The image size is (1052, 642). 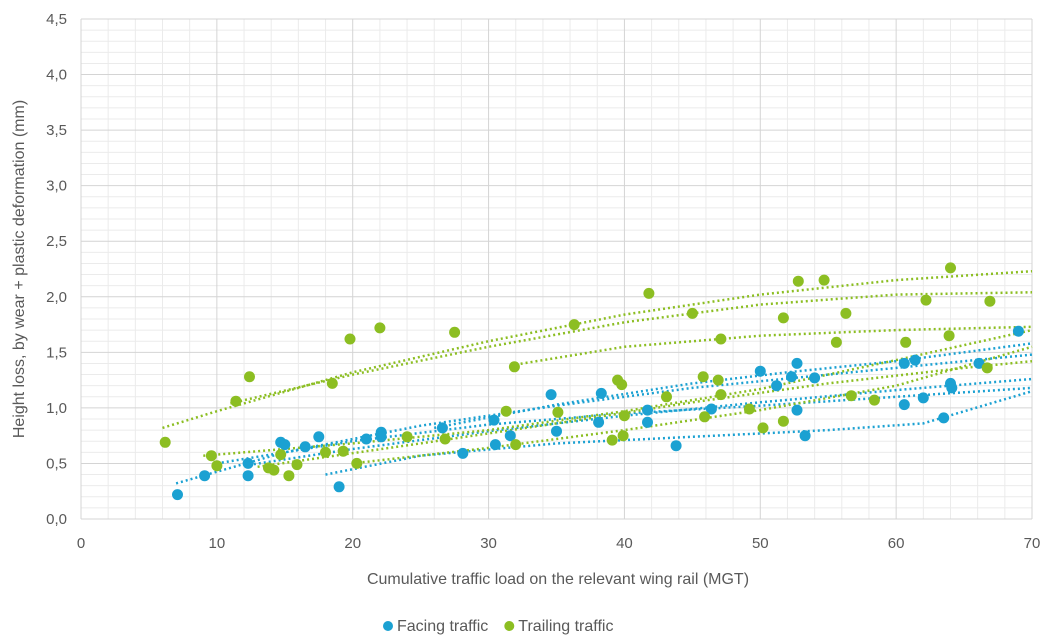 I want to click on y-tick-labels: 0,0 0,5 1,0 1,5 2,0 2,5 3,0 3,5 4,0 4,5, so click(x=56, y=269).